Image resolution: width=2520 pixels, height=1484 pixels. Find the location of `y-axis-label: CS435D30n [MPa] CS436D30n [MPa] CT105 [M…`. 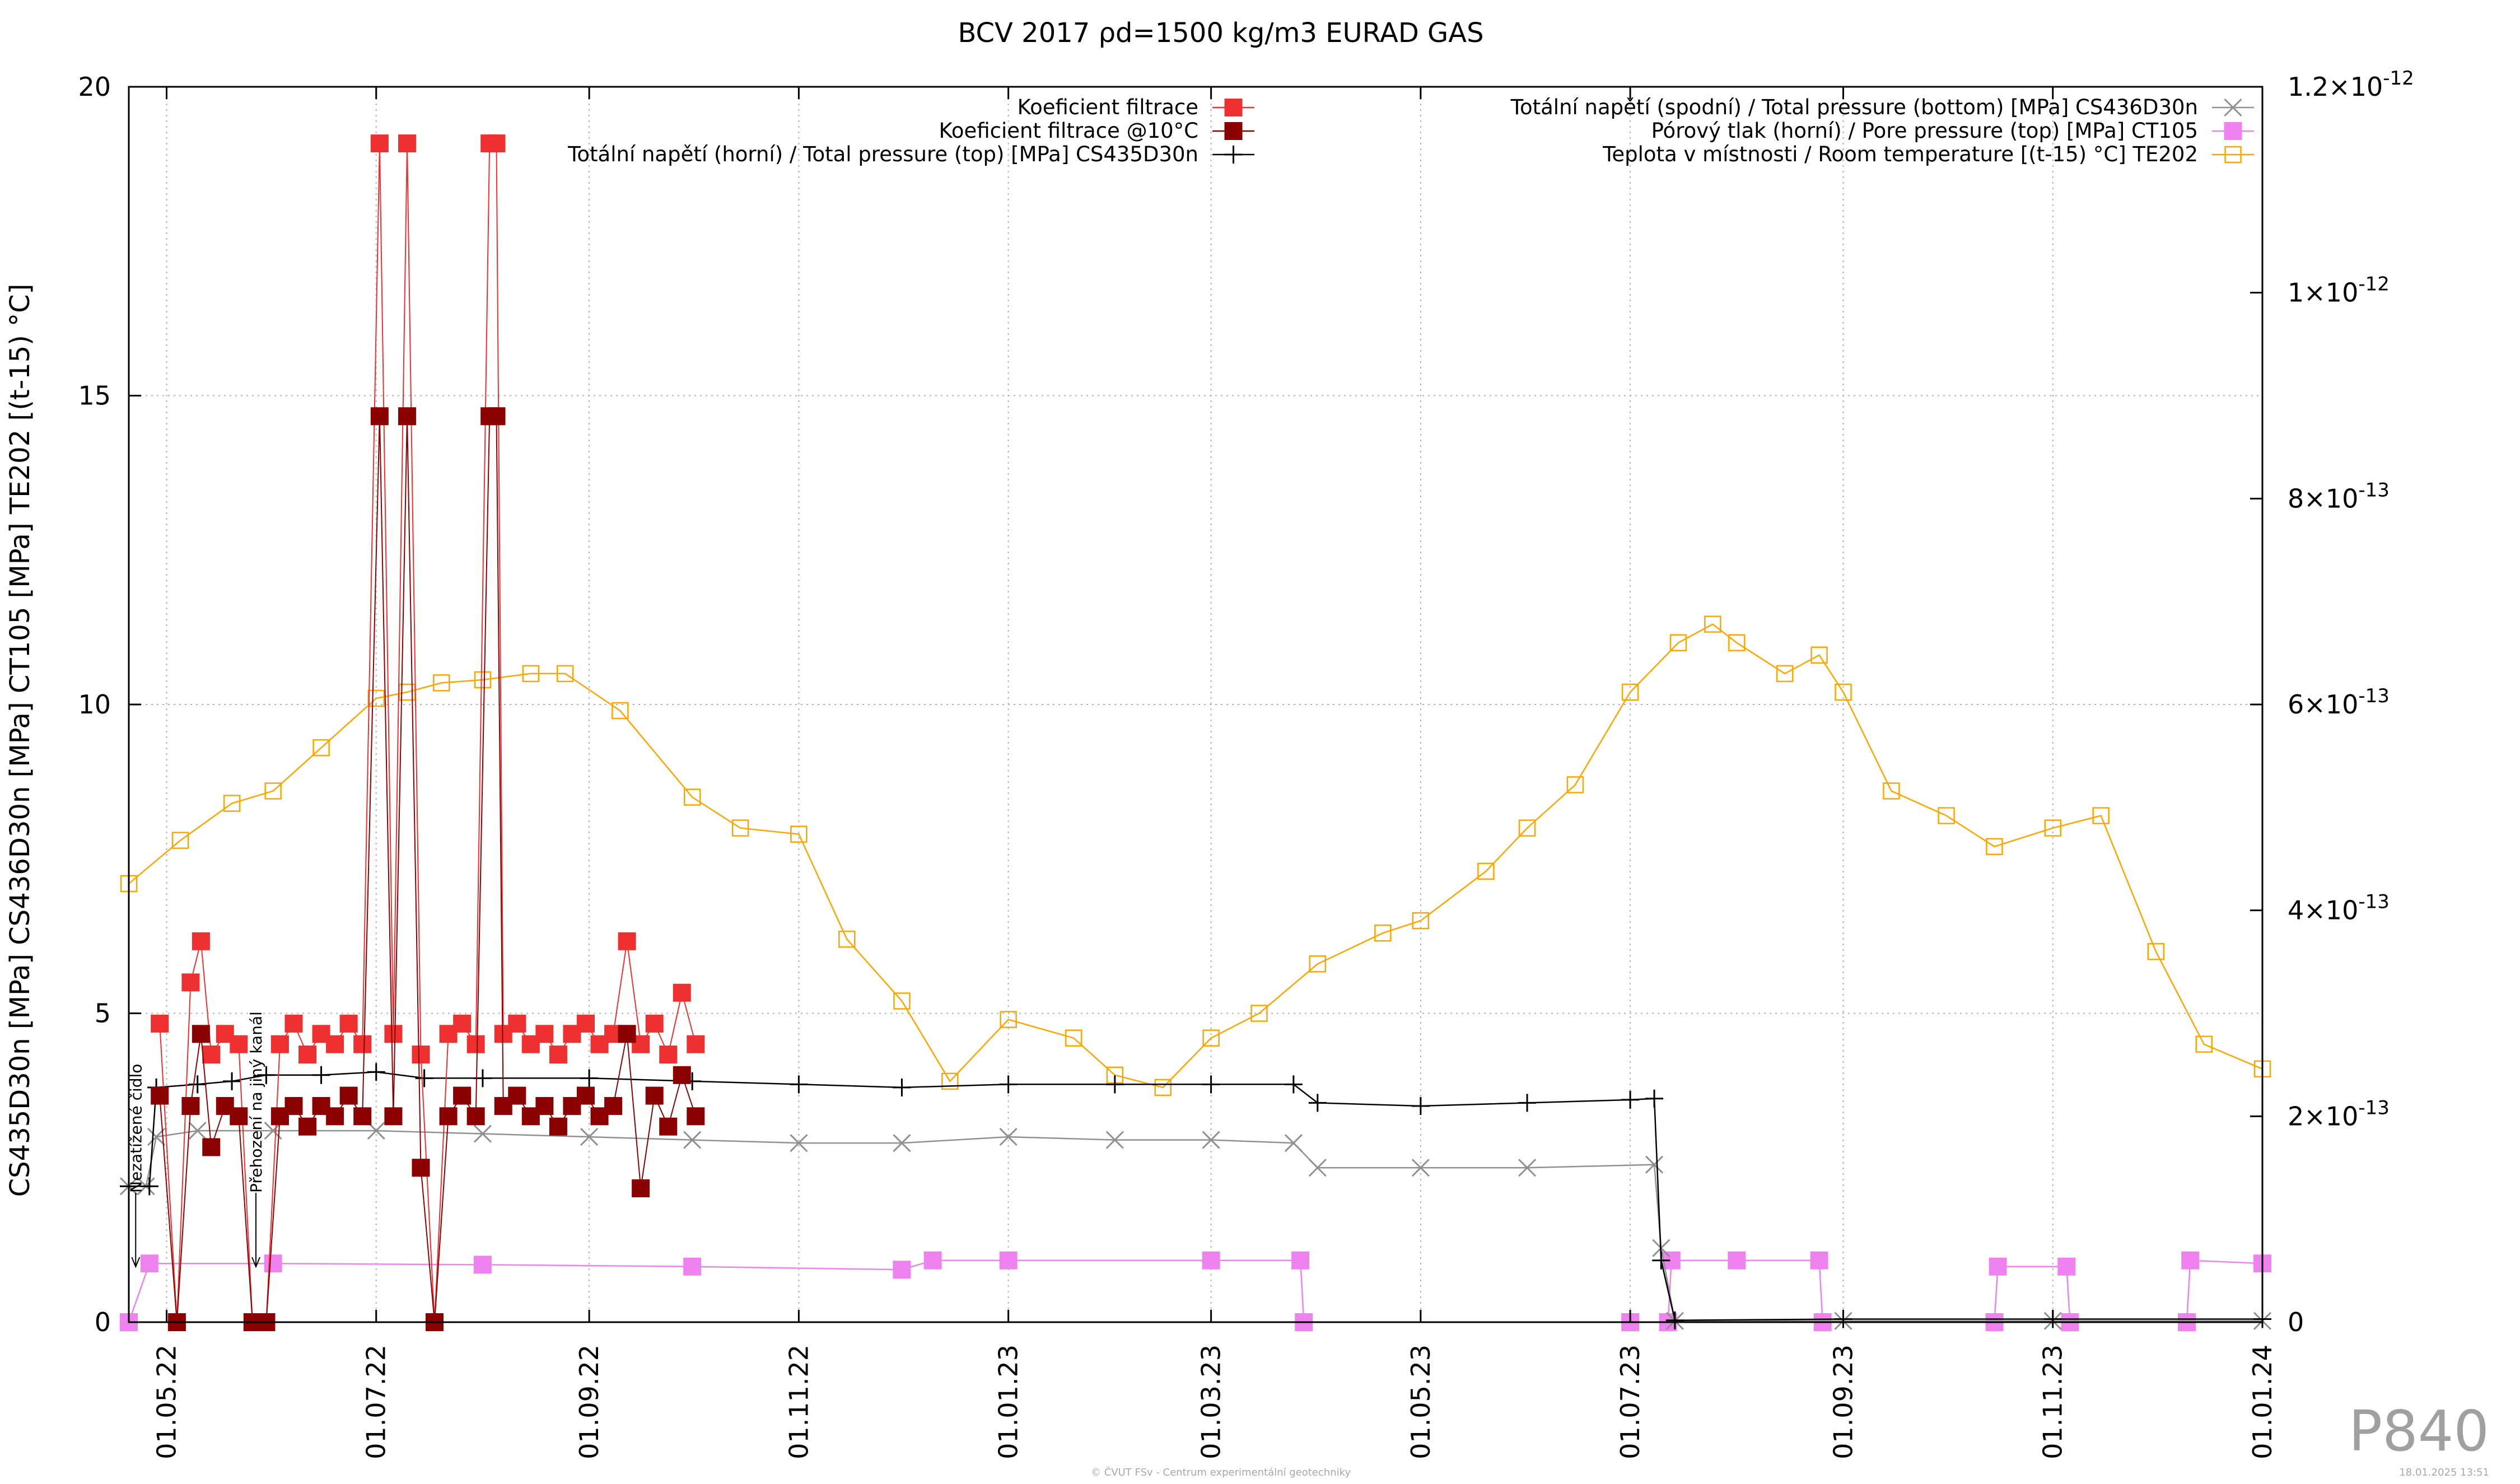

y-axis-label: CS435D30n [MPa] CS436D30n [MPa] CT105 [M… is located at coordinates (20, 741).